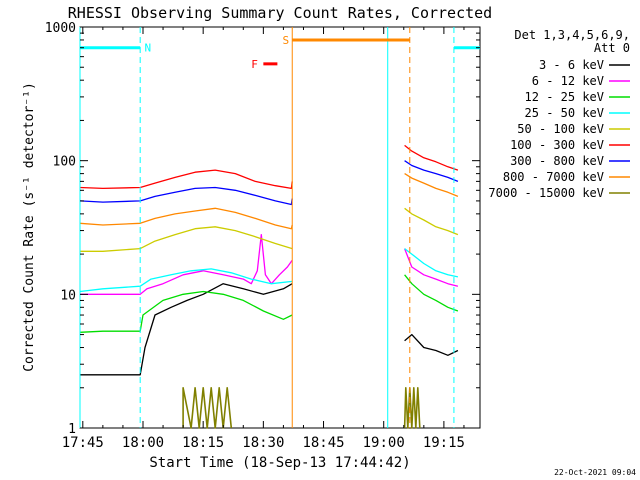 The height and width of the screenshot is (480, 640). What do you see at coordinates (571, 65) in the screenshot?
I see `legend-label: 3 - 6 keV` at bounding box center [571, 65].